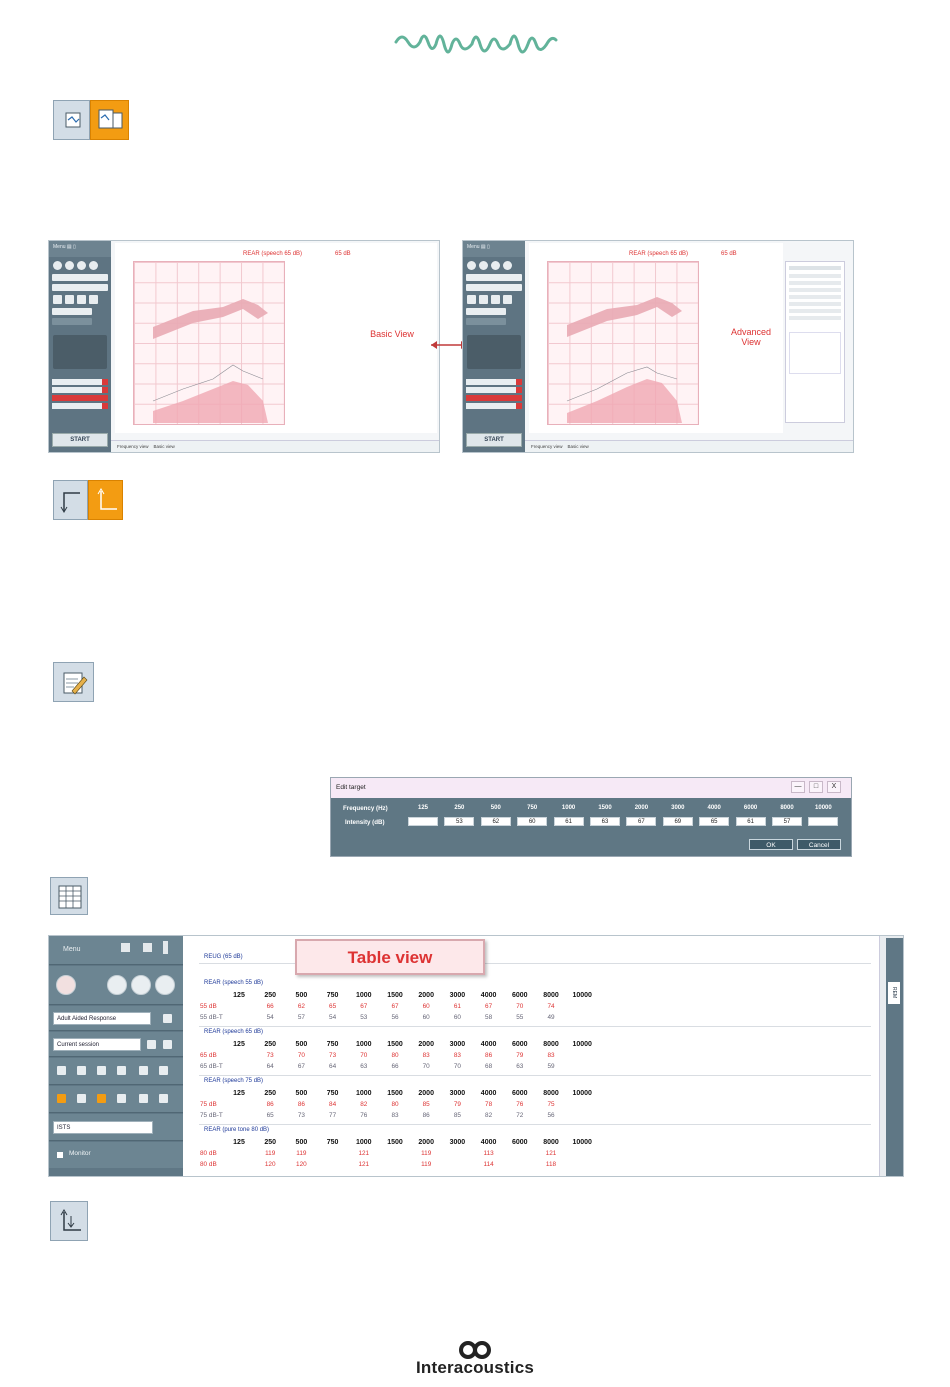 This screenshot has height=1387, width=950. I want to click on ok-button: OK, so click(771, 844).